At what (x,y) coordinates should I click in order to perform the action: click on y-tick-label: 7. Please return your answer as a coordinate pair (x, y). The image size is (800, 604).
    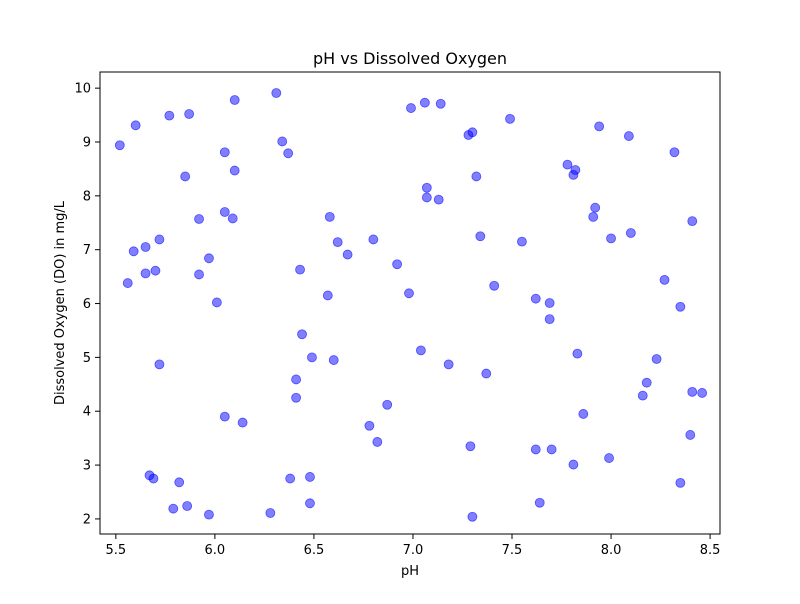
    Looking at the image, I should click on (87, 250).